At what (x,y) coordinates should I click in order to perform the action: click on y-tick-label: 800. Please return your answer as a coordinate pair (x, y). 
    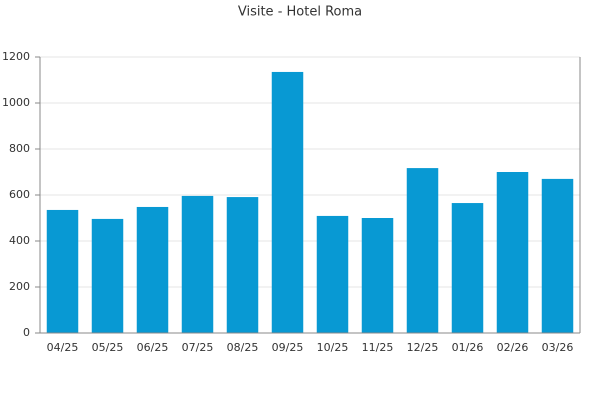
    Looking at the image, I should click on (19, 148).